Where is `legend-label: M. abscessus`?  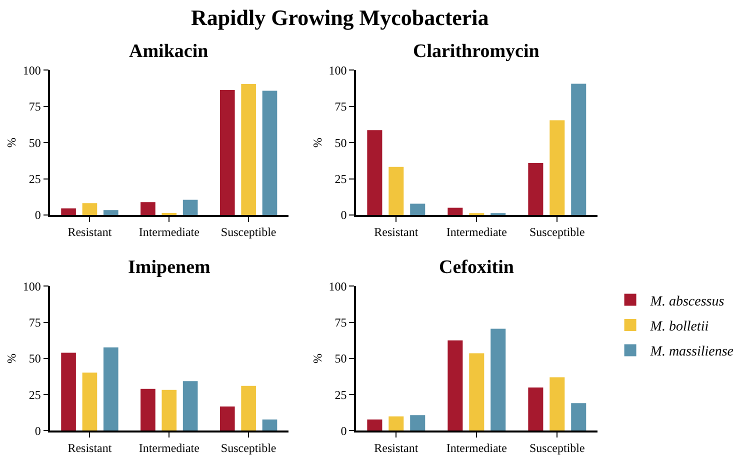
legend-label: M. abscessus is located at coordinates (687, 302).